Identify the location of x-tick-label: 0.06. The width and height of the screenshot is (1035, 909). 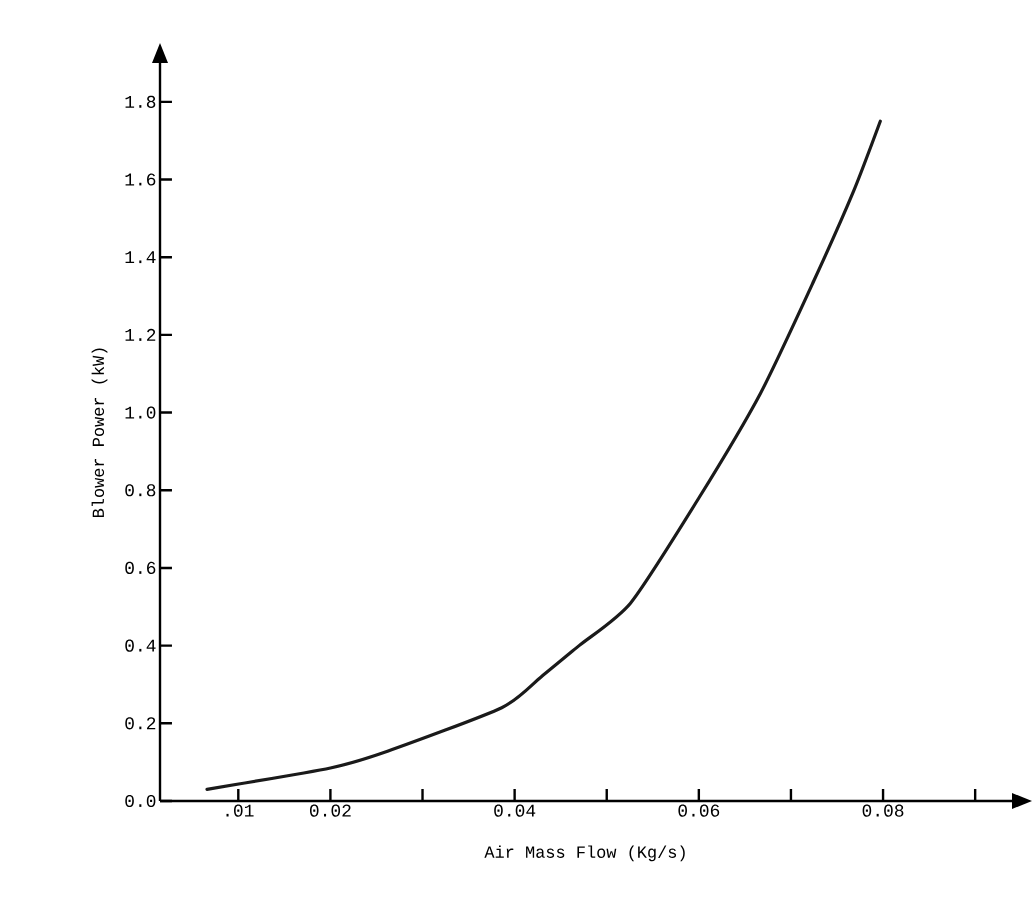
(699, 810).